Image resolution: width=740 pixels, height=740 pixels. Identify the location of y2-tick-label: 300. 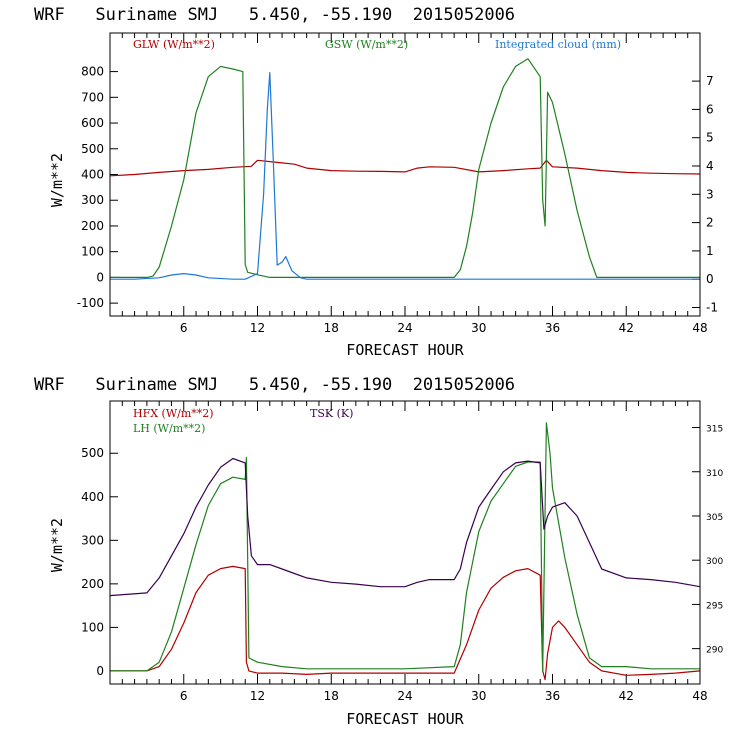
(714, 562).